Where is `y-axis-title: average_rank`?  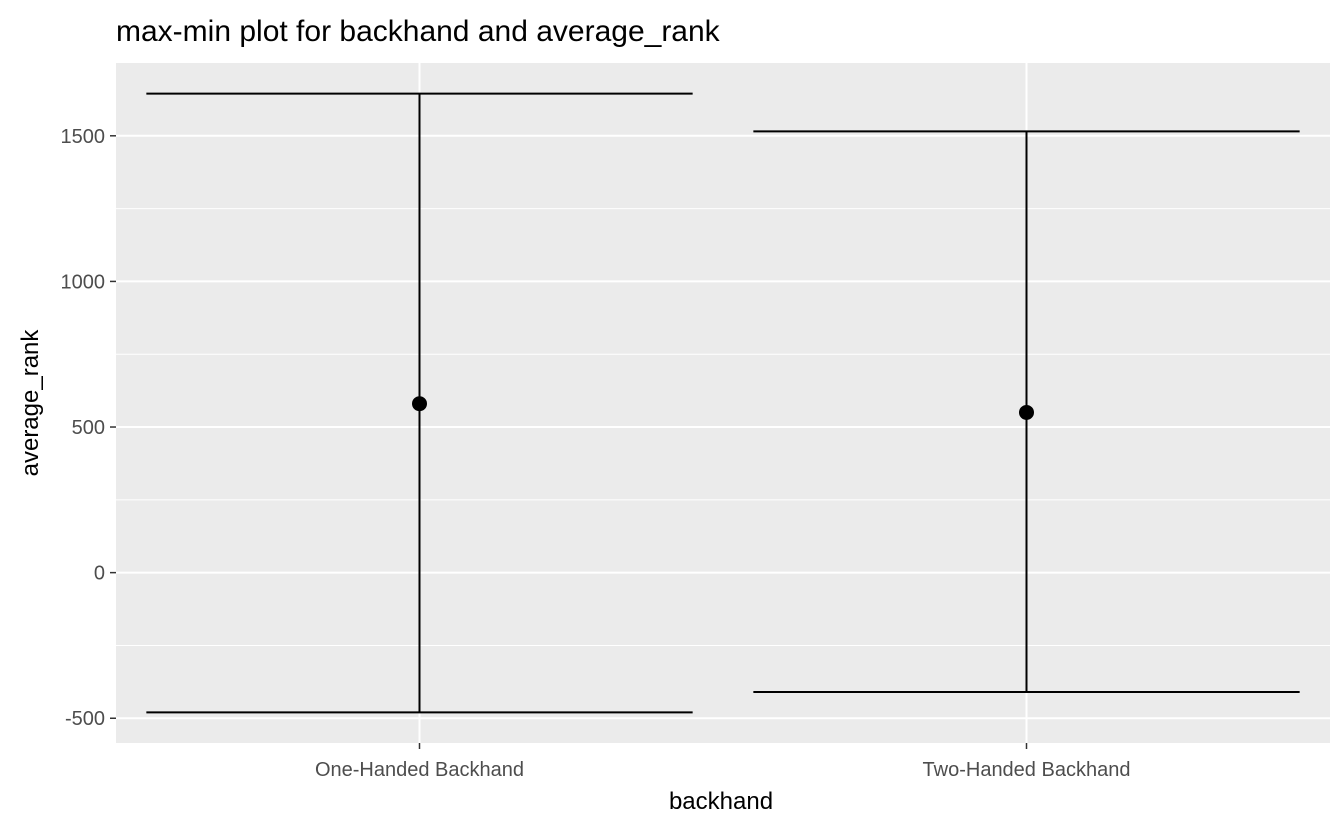 y-axis-title: average_rank is located at coordinates (30, 403).